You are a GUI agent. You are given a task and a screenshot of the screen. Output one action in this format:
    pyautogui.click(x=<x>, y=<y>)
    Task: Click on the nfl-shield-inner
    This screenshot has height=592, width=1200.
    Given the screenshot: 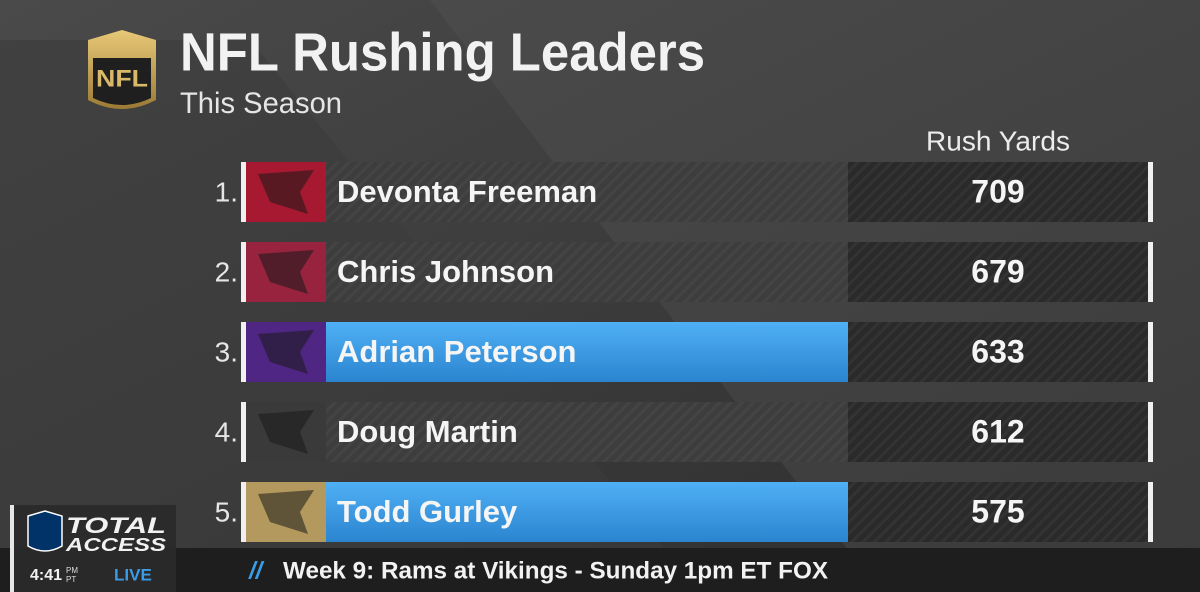 What is the action you would take?
    pyautogui.click(x=122, y=81)
    